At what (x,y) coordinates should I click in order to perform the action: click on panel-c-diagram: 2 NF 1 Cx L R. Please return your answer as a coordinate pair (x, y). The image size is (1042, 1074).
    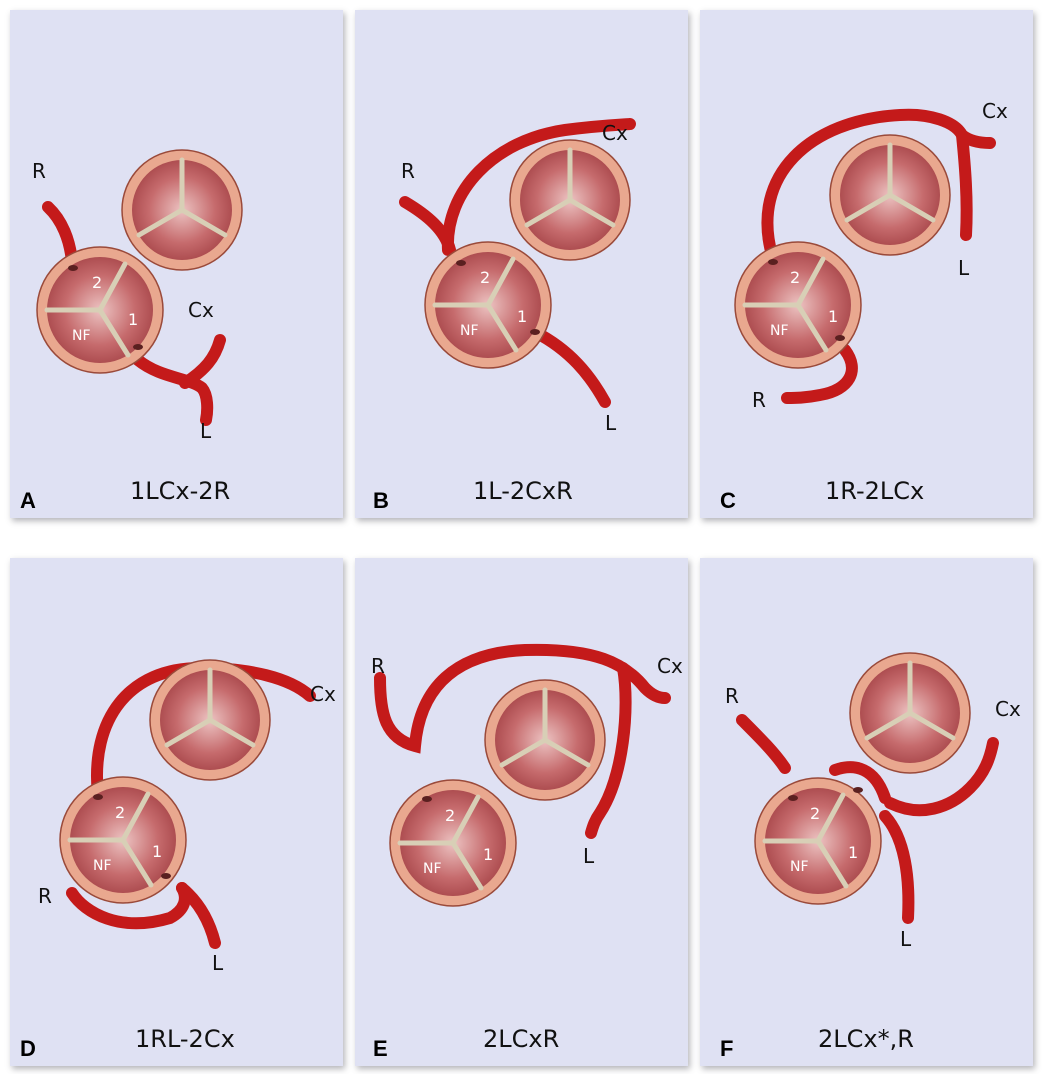
    Looking at the image, I should click on (871, 255).